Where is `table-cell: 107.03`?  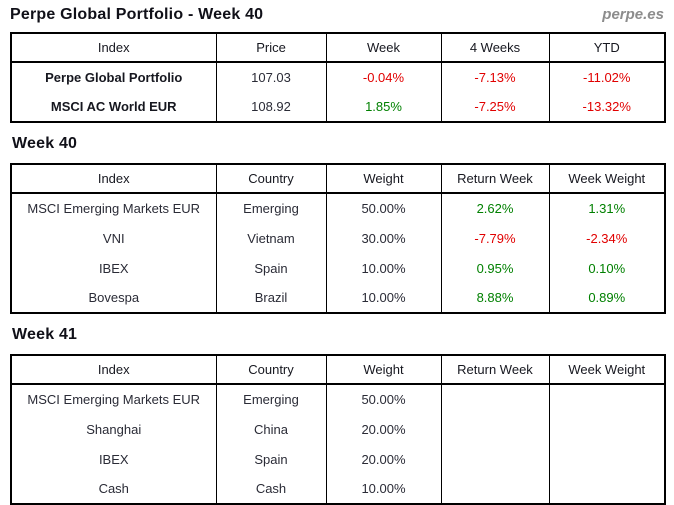
table-cell: 107.03 is located at coordinates (270, 77).